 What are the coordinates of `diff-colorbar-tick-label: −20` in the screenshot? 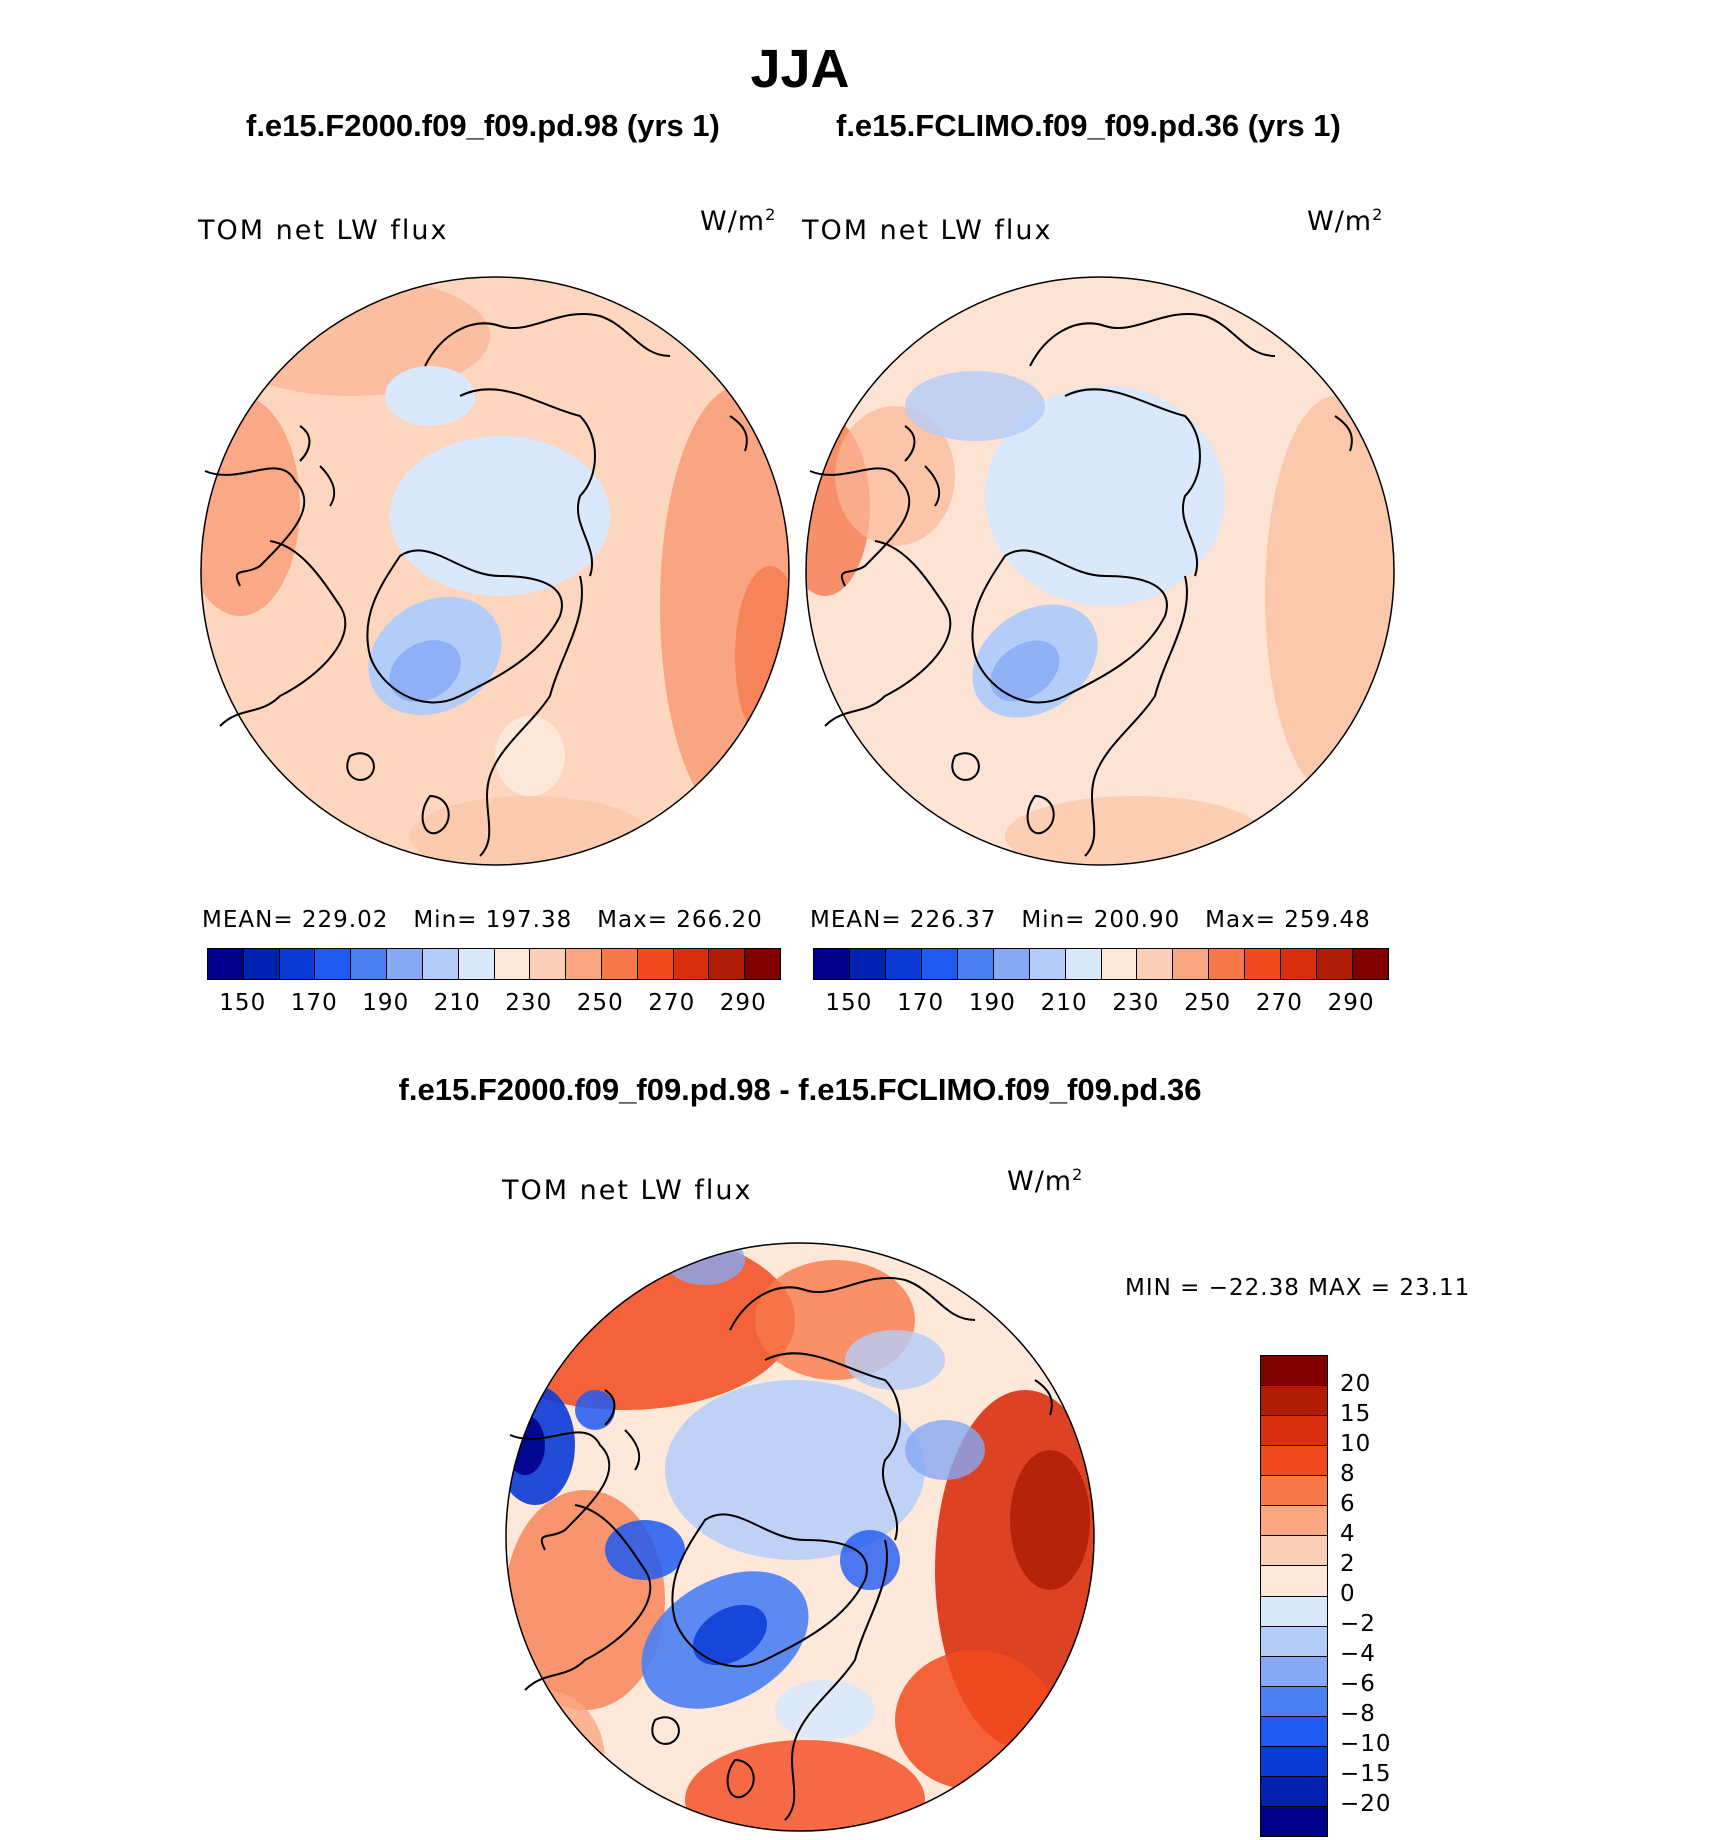 It's located at (1366, 1804).